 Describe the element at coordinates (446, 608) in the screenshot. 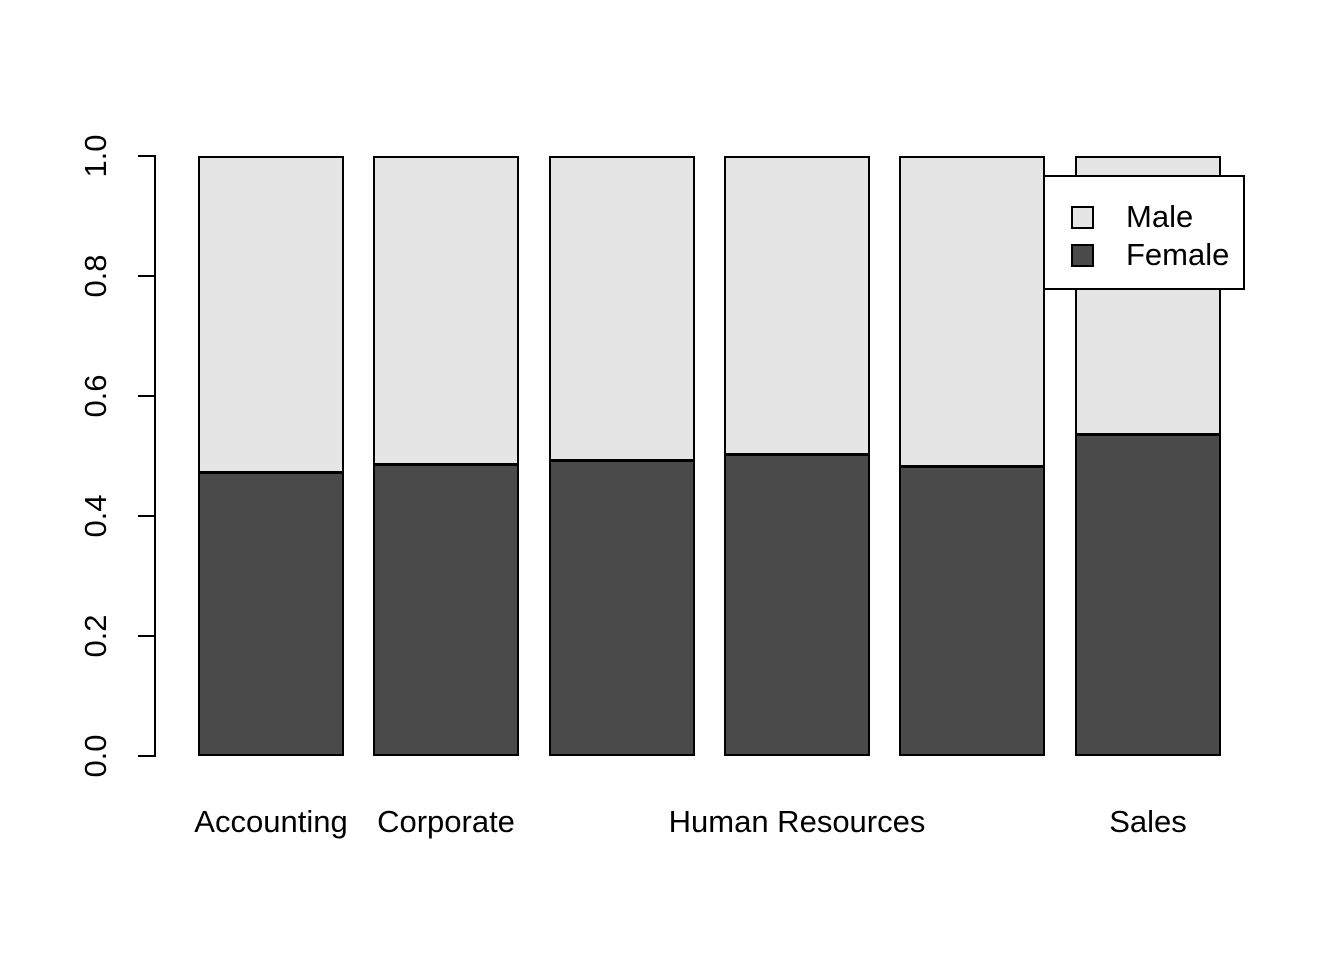

I see `bar-corporate-female-segment` at that location.